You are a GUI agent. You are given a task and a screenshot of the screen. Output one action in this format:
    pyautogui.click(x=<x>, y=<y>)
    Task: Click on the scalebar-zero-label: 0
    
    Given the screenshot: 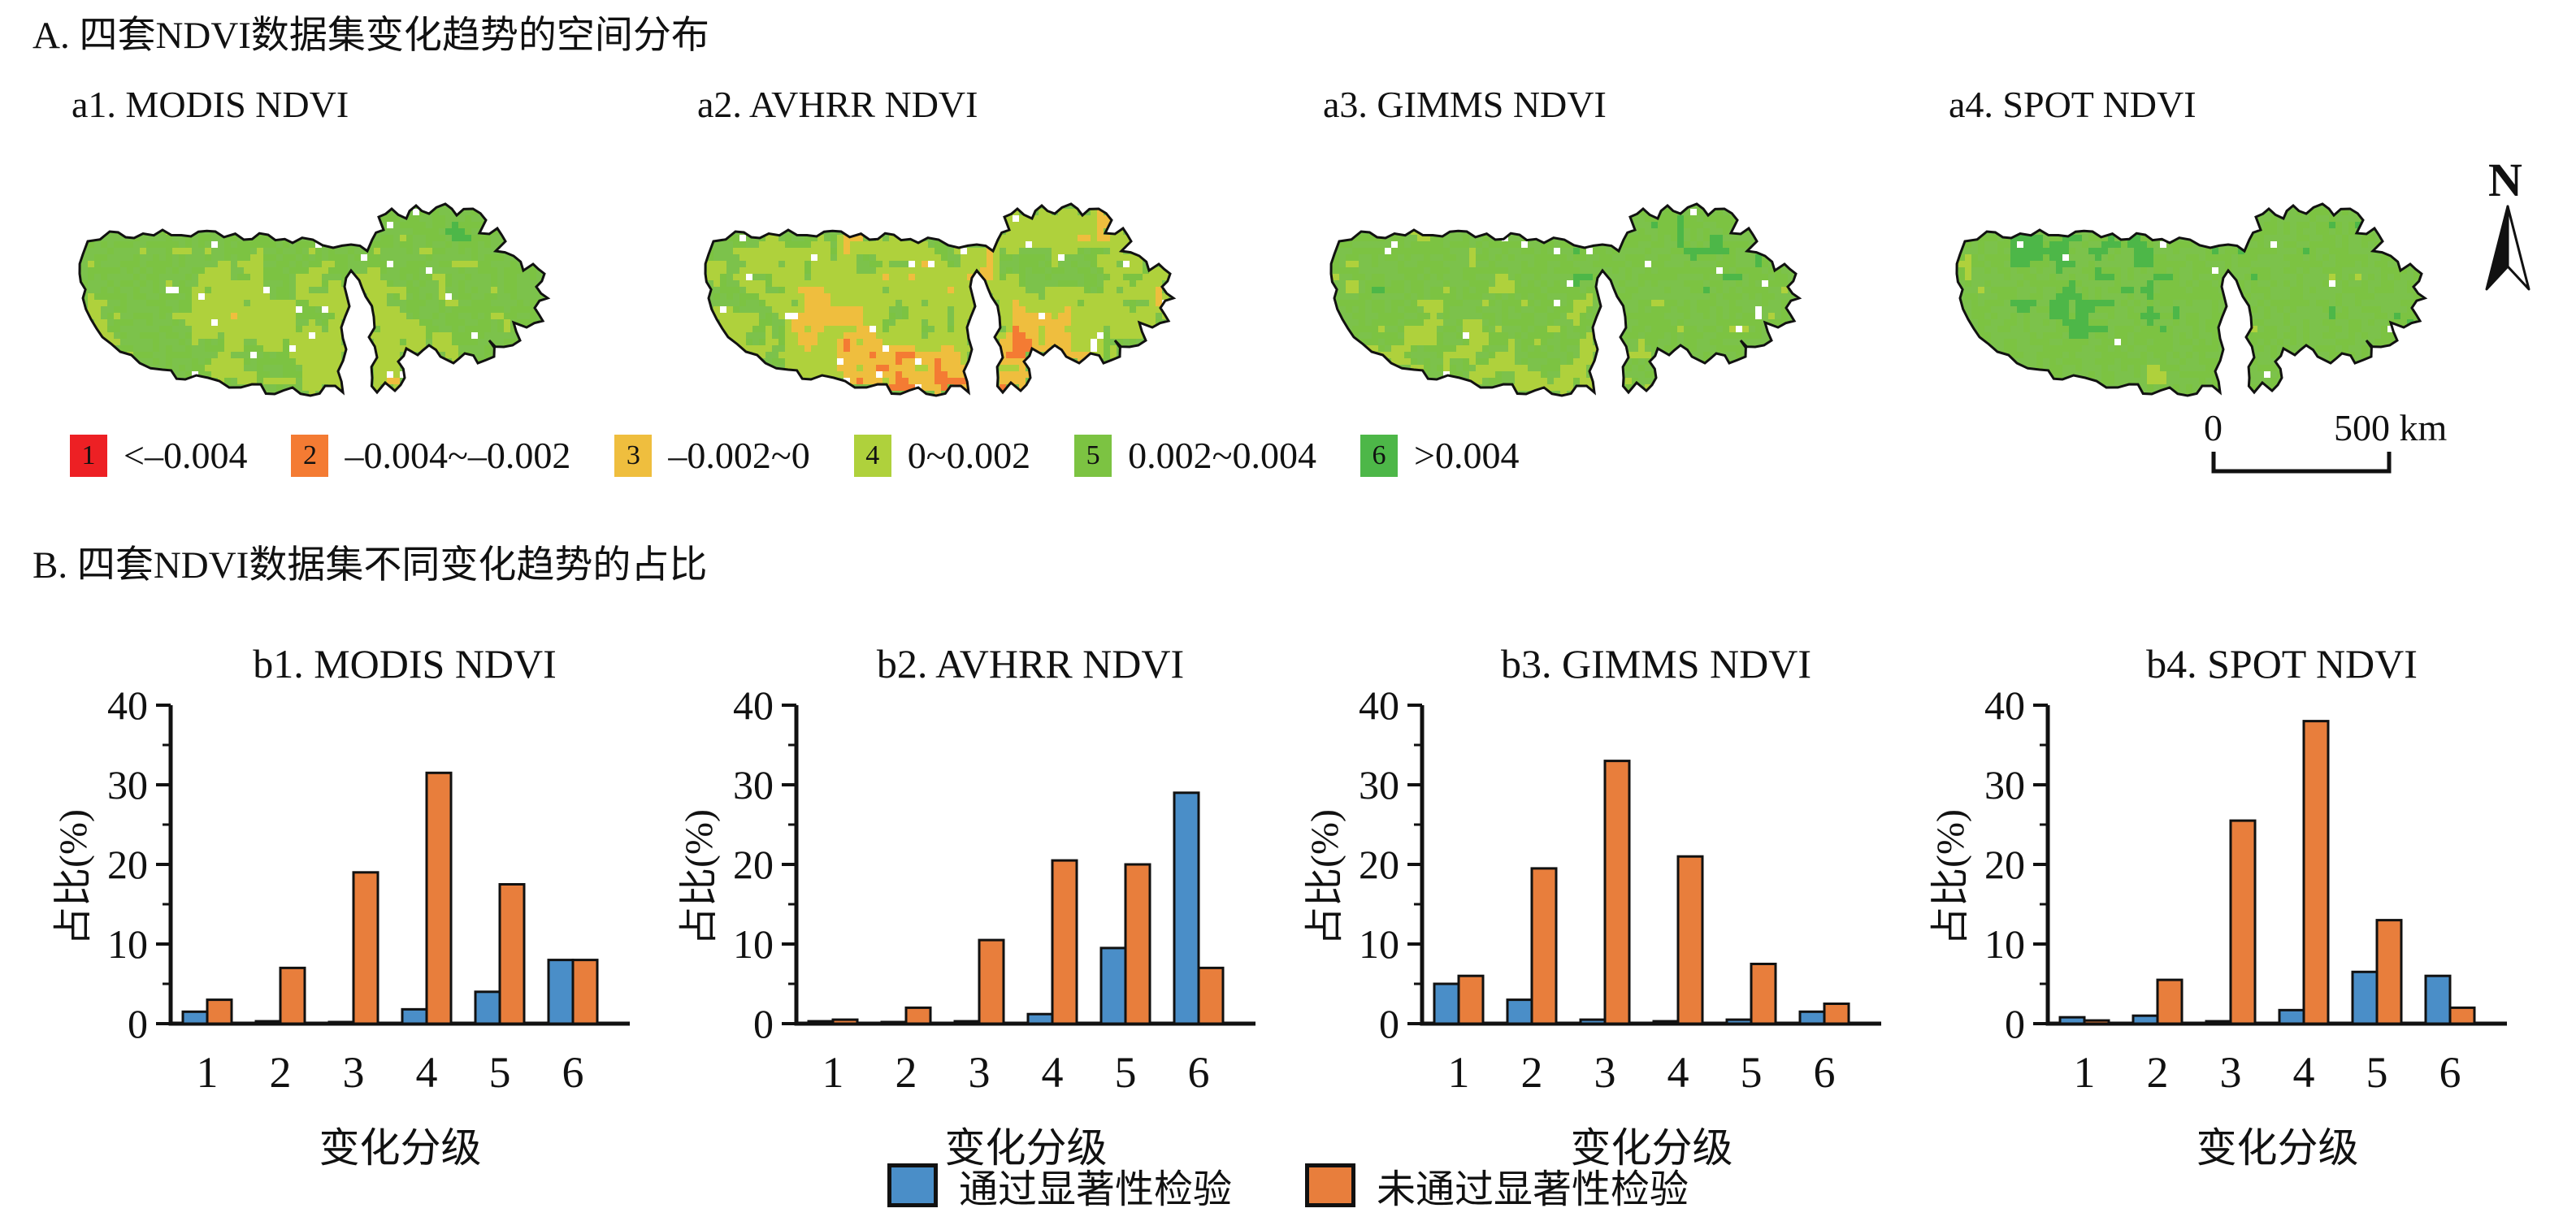 What is the action you would take?
    pyautogui.click(x=2213, y=427)
    